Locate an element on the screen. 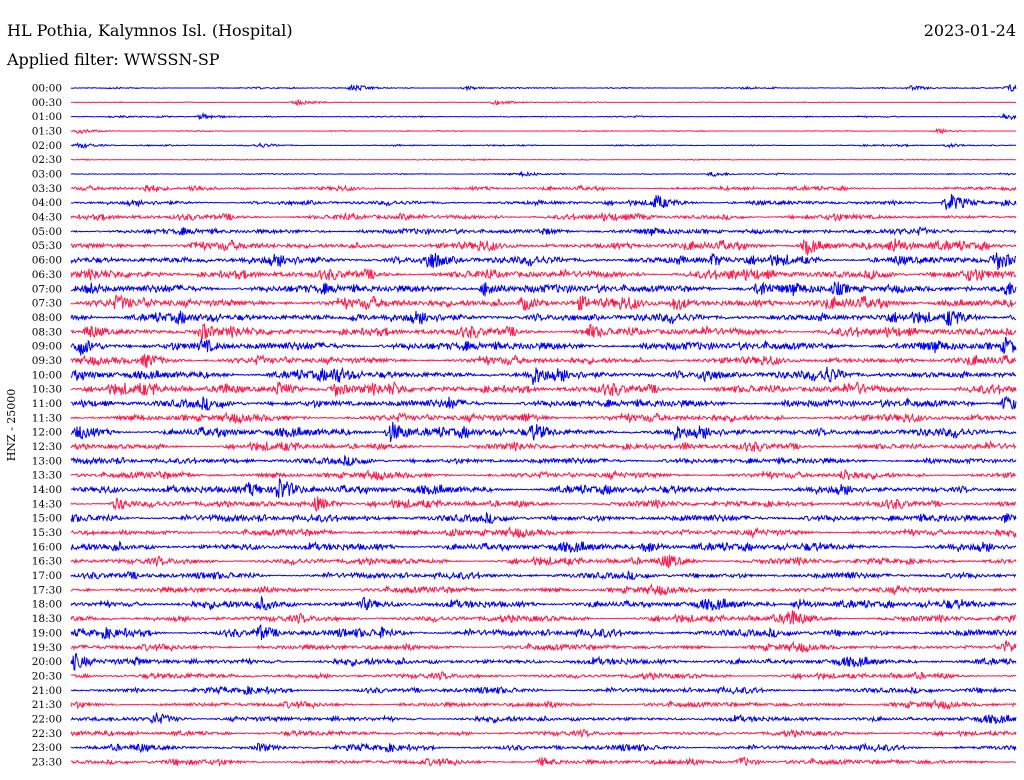 The image size is (1024, 780). time-tick-label: 21:30 is located at coordinates (47, 705).